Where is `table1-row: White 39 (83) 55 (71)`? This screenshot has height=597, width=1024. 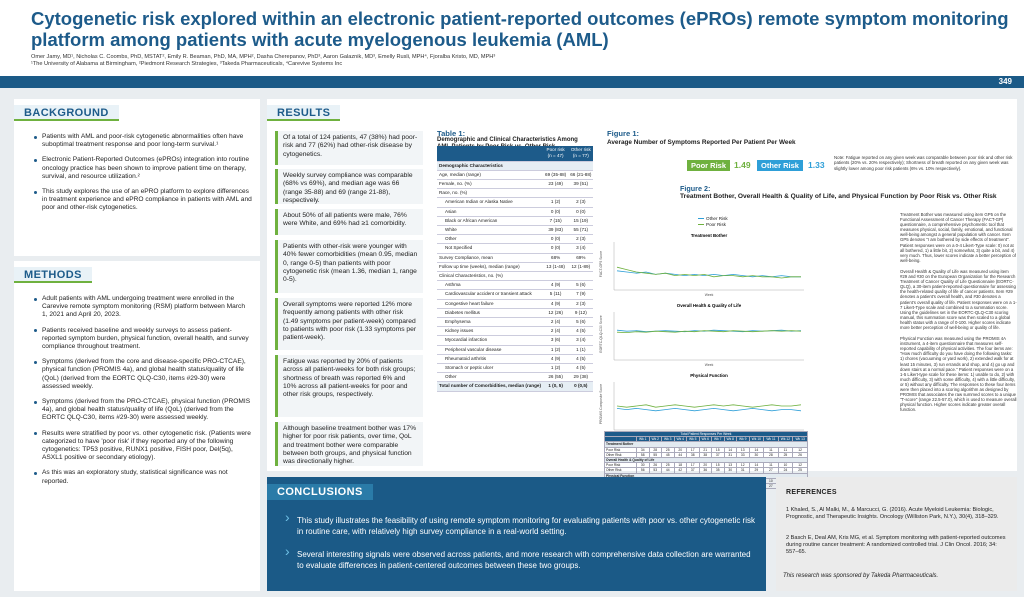 table1-row: White 39 (83) 55 (71) is located at coordinates (515, 230).